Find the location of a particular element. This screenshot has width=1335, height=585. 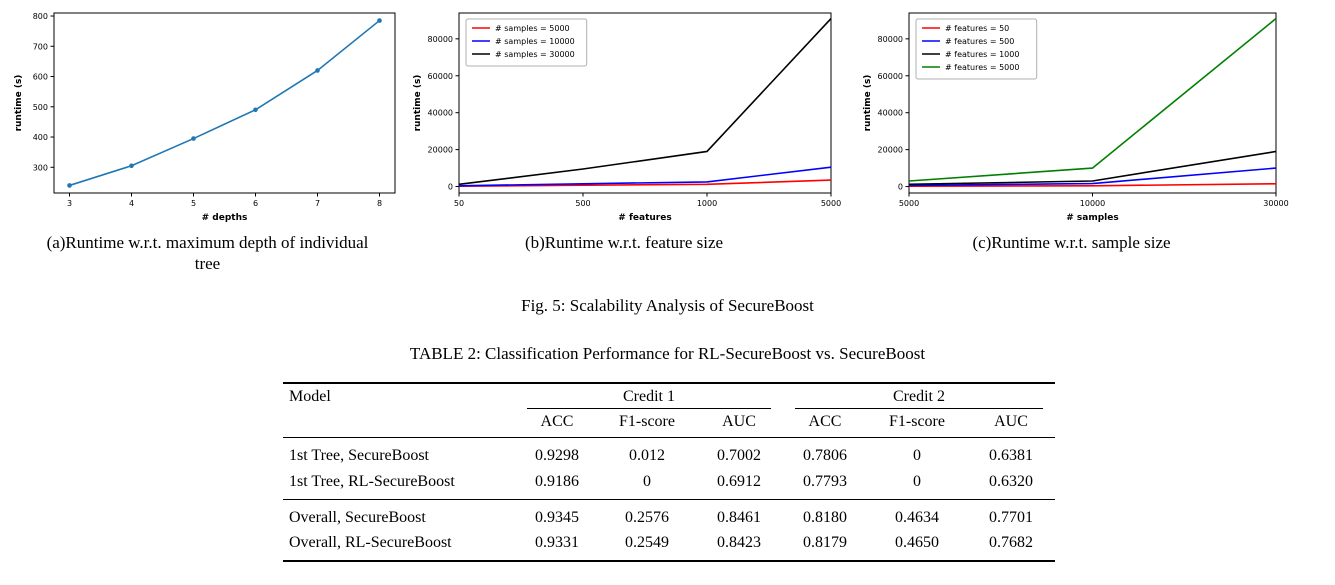

legend-label: # samples = 30000 is located at coordinates (535, 54).